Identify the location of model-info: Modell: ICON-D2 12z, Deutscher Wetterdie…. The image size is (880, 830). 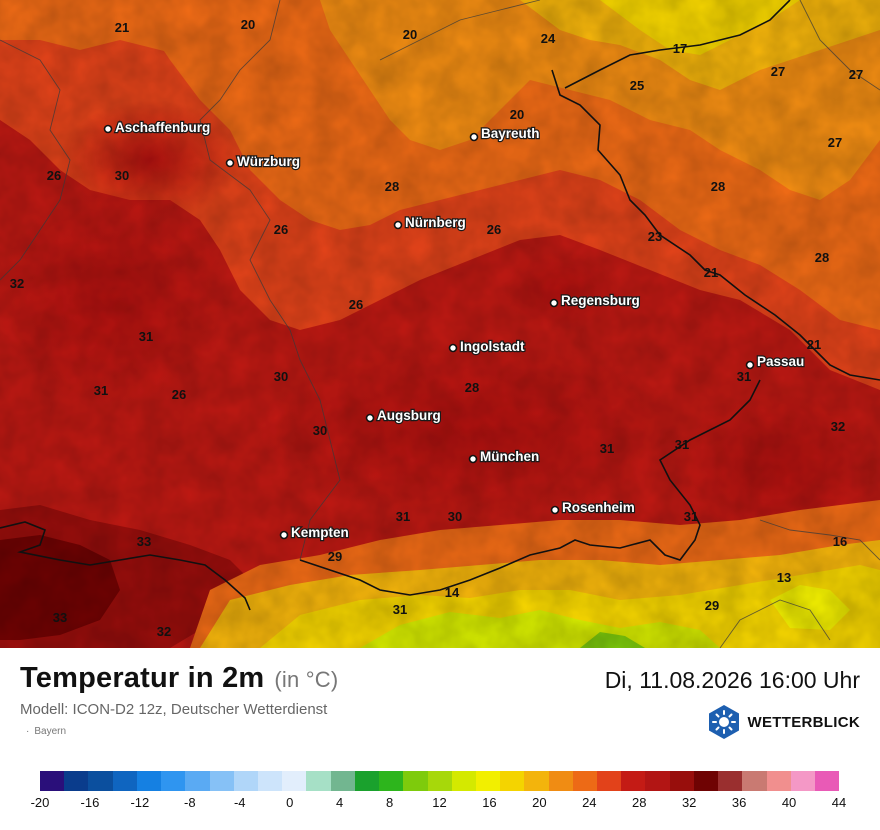
(174, 709).